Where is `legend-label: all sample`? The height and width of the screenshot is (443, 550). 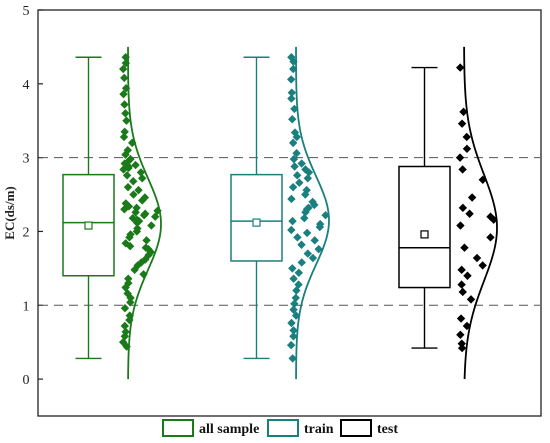
legend-label: all sample is located at coordinates (229, 429).